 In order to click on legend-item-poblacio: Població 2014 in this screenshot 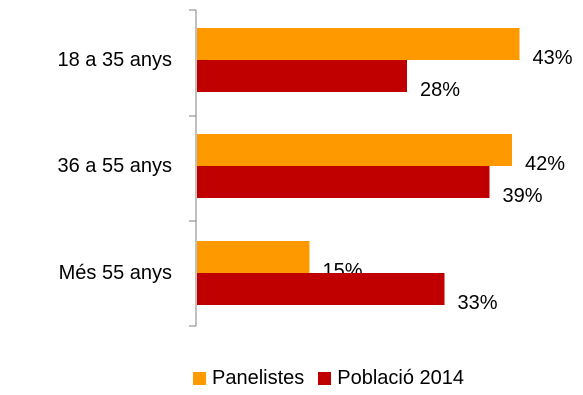, I will do `click(391, 378)`.